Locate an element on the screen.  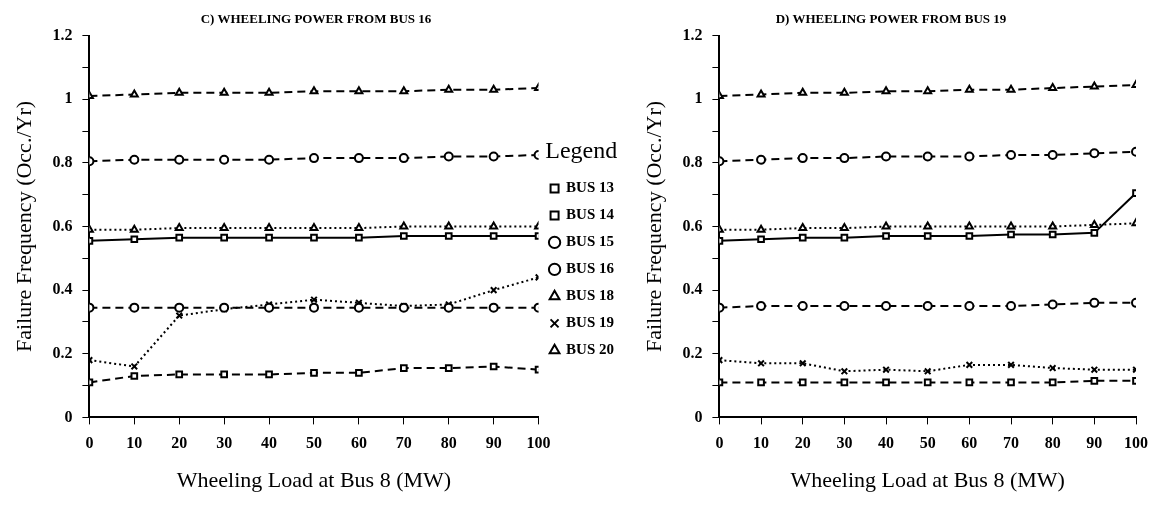
legend-title: Legend is located at coordinates (581, 150).